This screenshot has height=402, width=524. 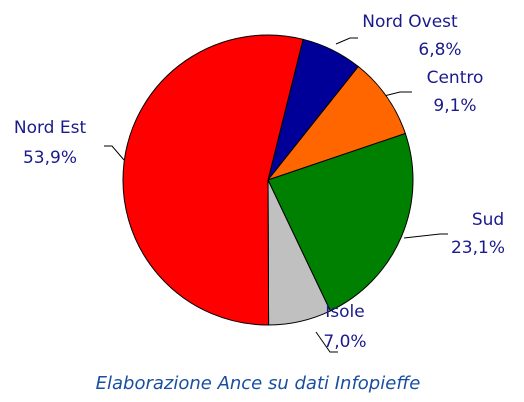 What do you see at coordinates (454, 106) in the screenshot?
I see `slice-value-label: 9,1%` at bounding box center [454, 106].